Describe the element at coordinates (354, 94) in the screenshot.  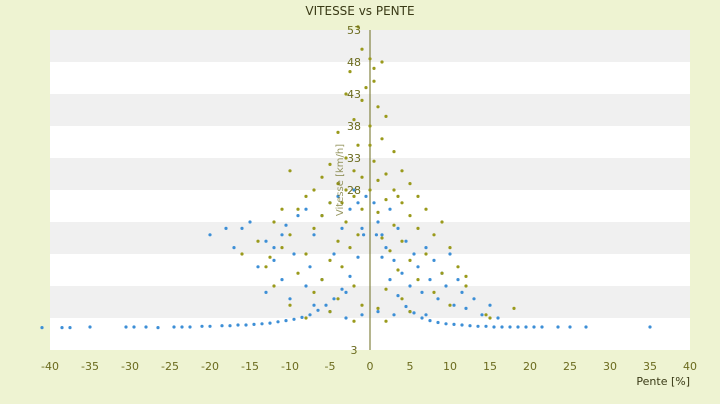
I see `y-tick-label: 43` at that location.